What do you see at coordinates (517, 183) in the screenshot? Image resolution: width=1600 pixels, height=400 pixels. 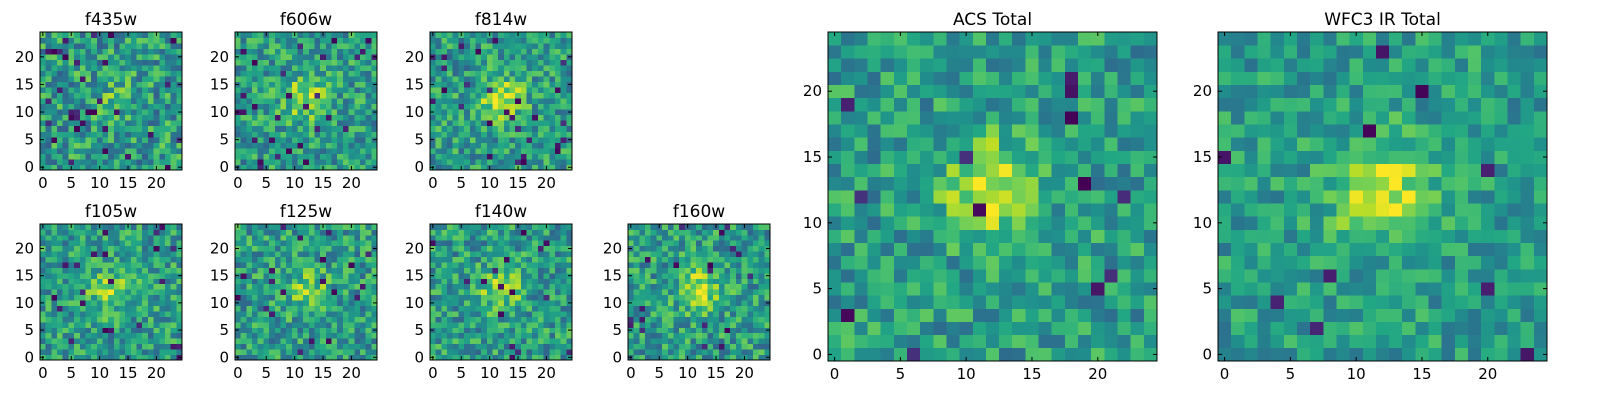 I see `x-tick-label: 15` at bounding box center [517, 183].